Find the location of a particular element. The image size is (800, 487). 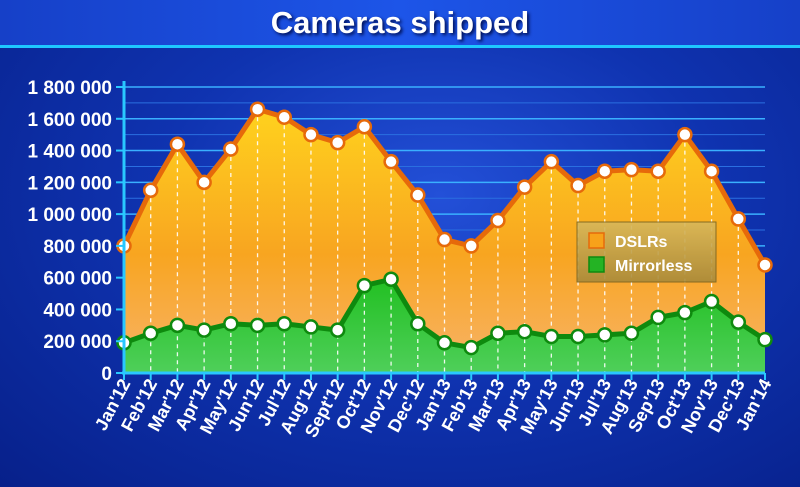

y-tick-label: 600 000 is located at coordinates (77, 279).